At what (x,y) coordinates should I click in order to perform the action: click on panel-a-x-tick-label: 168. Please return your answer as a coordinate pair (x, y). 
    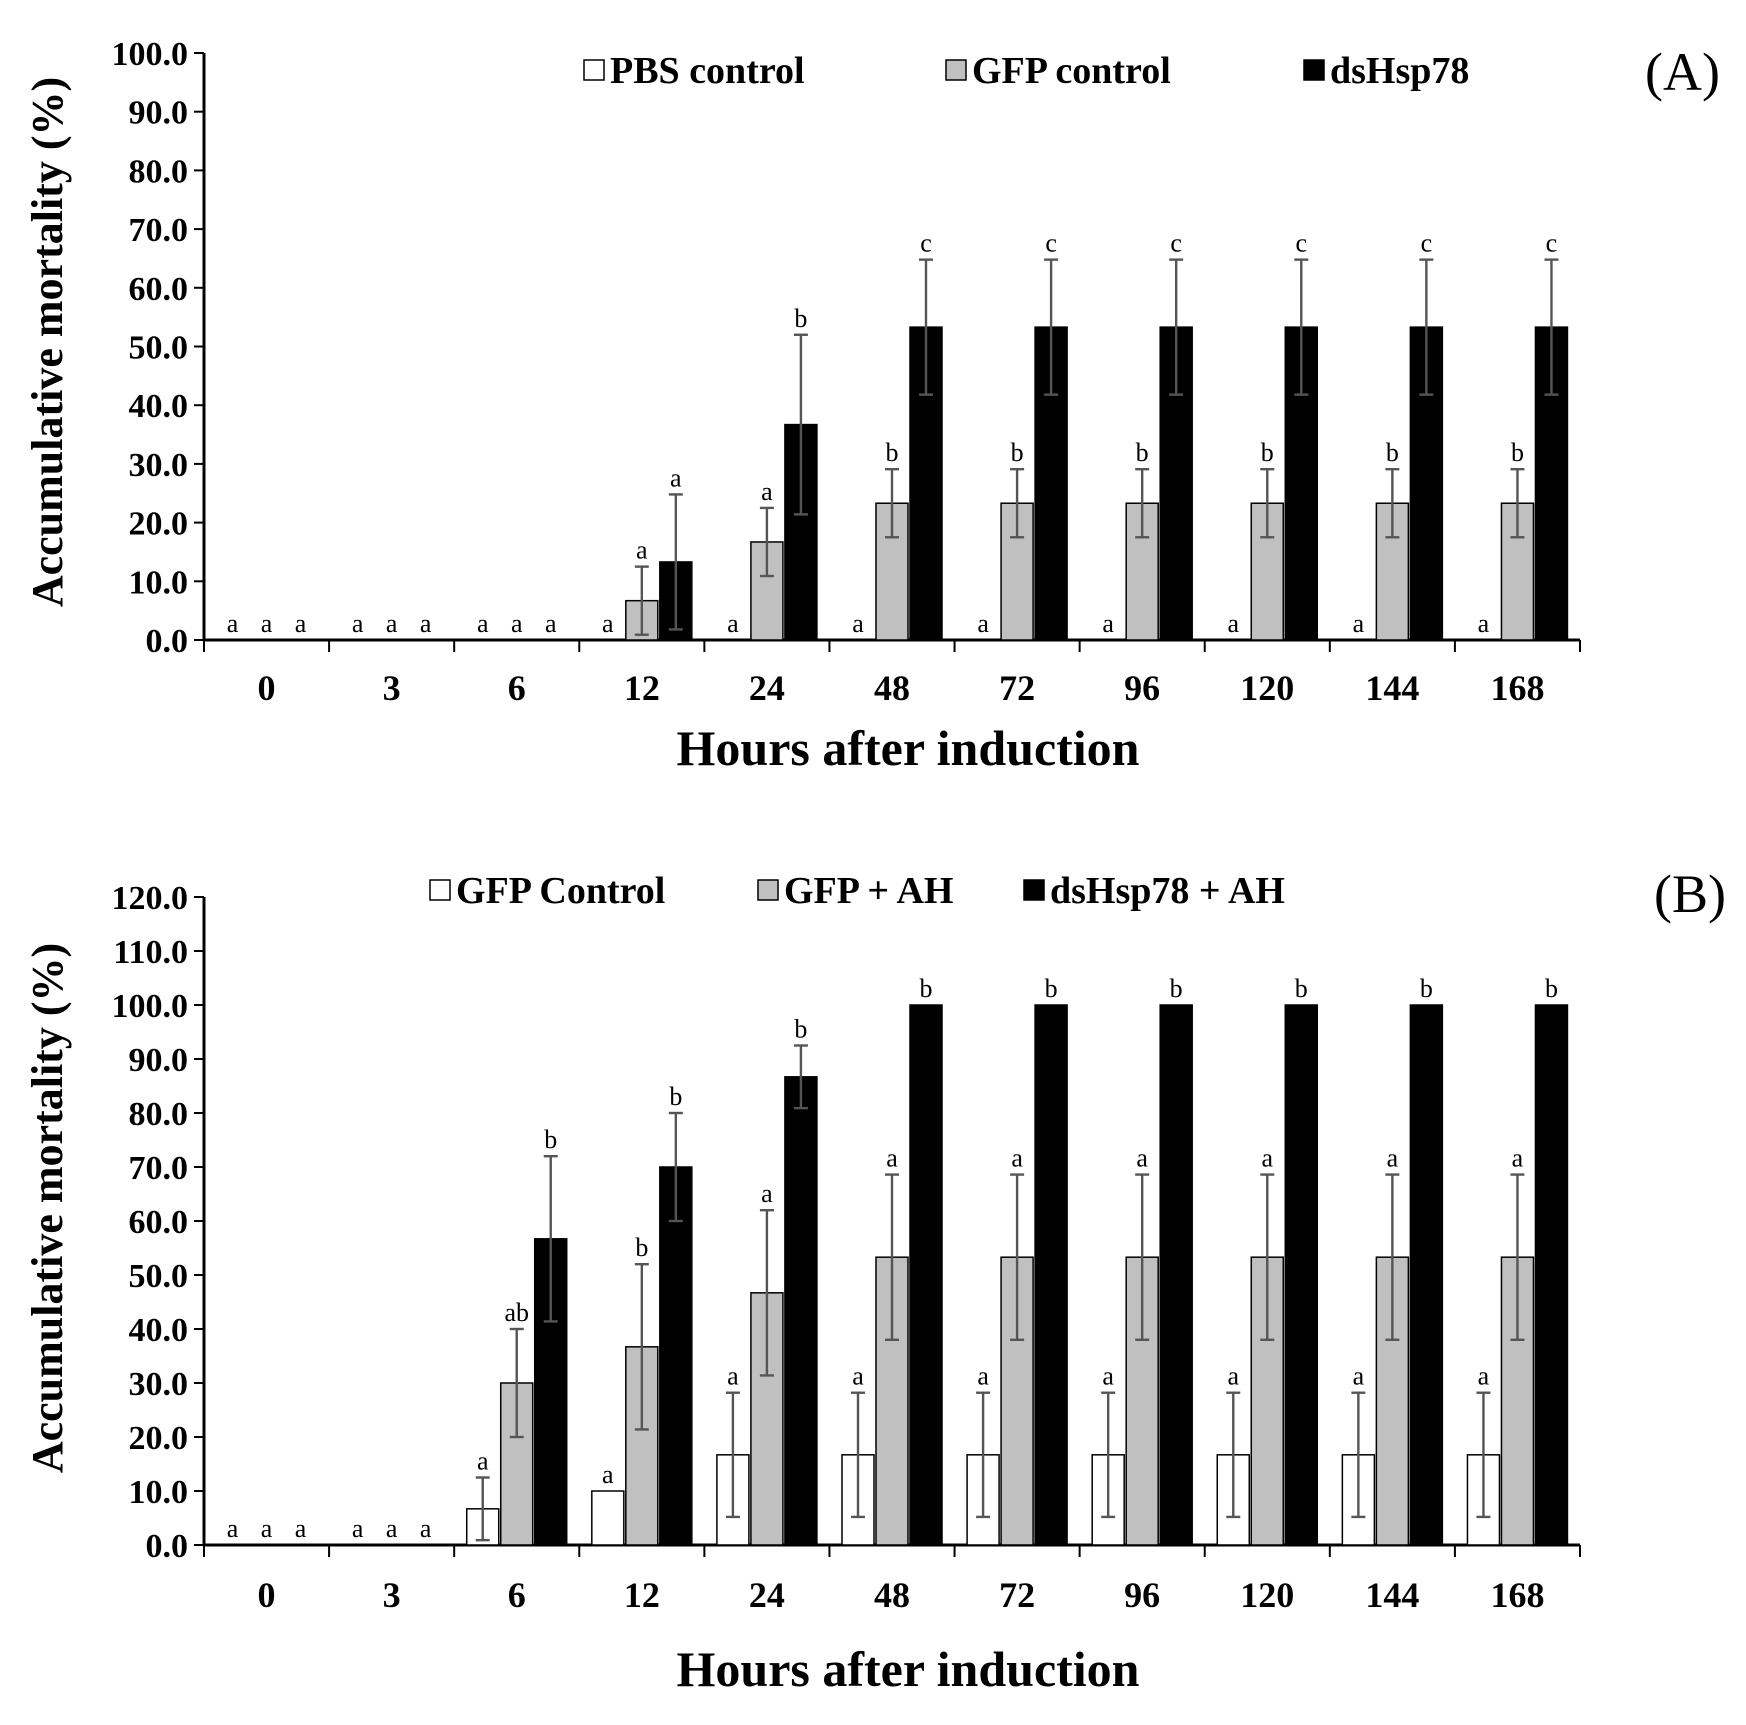
    Looking at the image, I should click on (1517, 688).